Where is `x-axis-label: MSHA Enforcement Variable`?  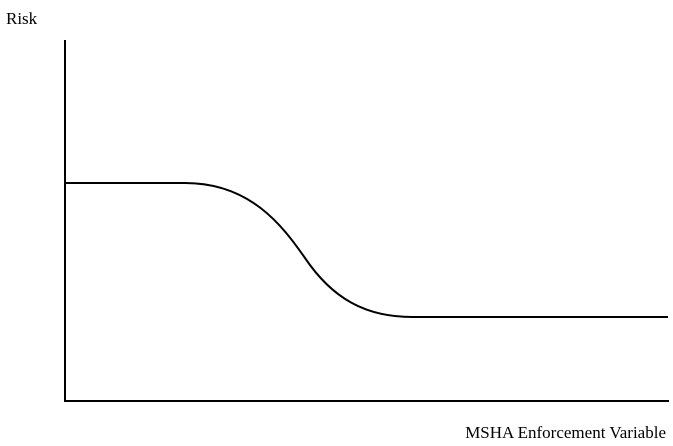 x-axis-label: MSHA Enforcement Variable is located at coordinates (565, 432).